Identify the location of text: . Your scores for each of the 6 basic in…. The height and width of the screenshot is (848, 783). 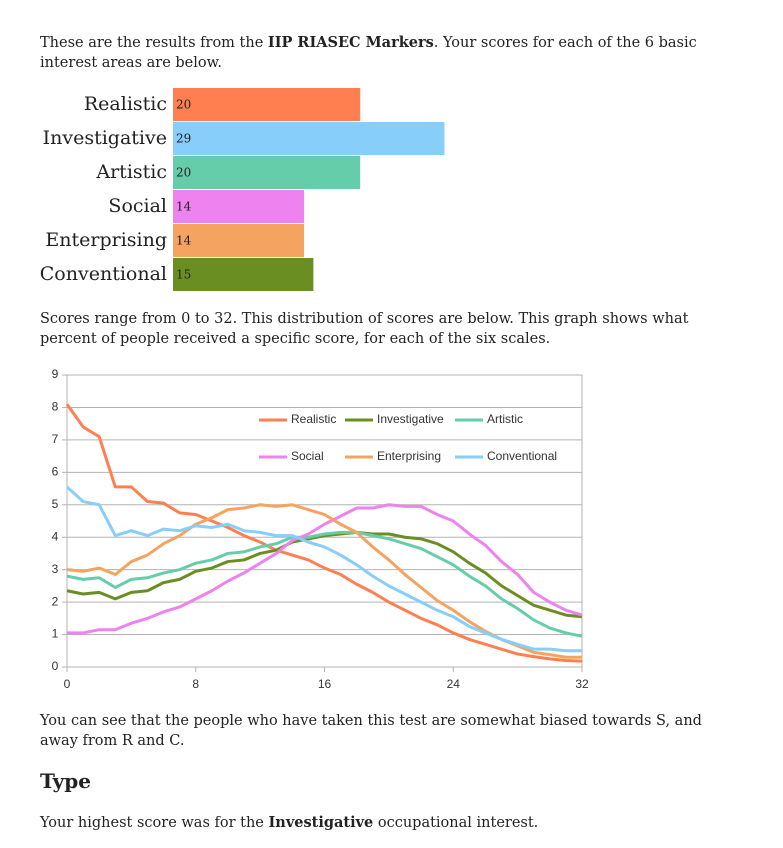
(368, 53).